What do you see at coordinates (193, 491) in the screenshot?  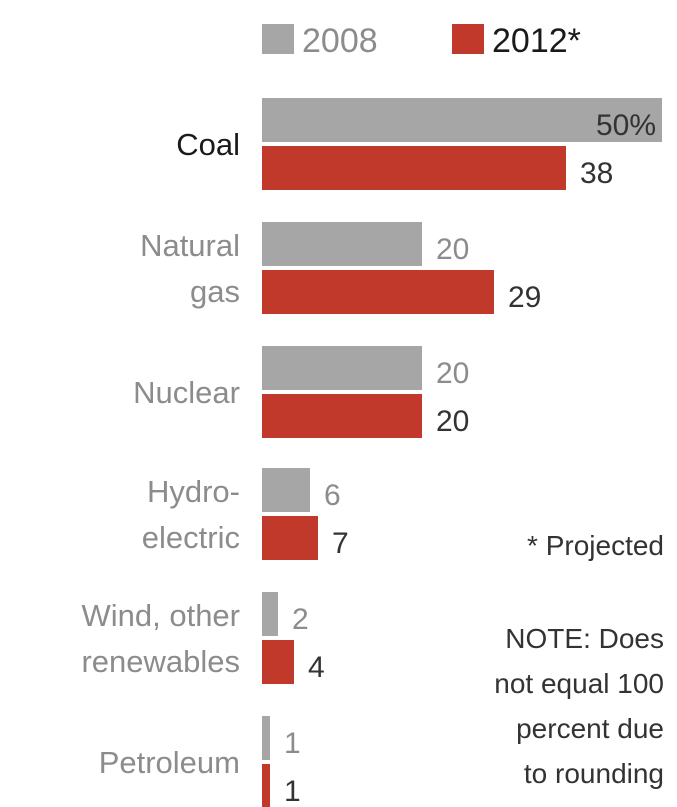 I see `category-label: Hydro-` at bounding box center [193, 491].